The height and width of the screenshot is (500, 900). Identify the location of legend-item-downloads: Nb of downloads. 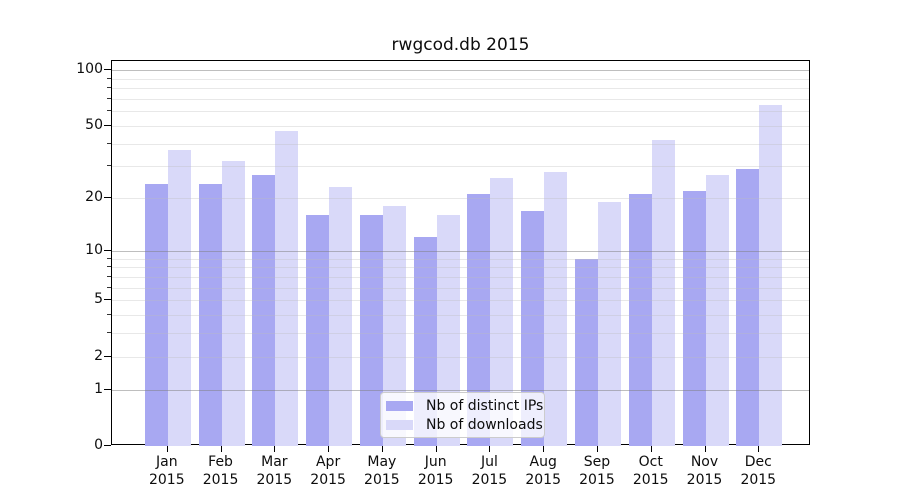
(465, 424).